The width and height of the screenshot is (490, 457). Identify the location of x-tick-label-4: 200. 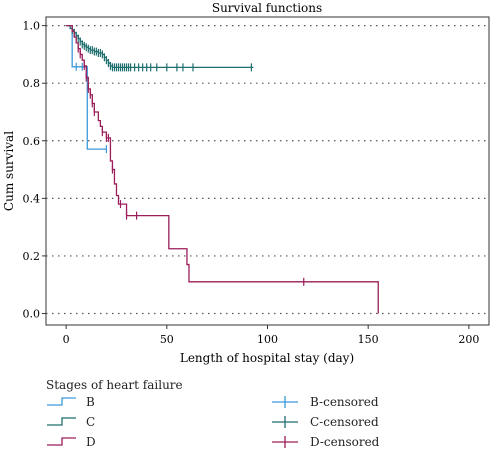
(468, 339).